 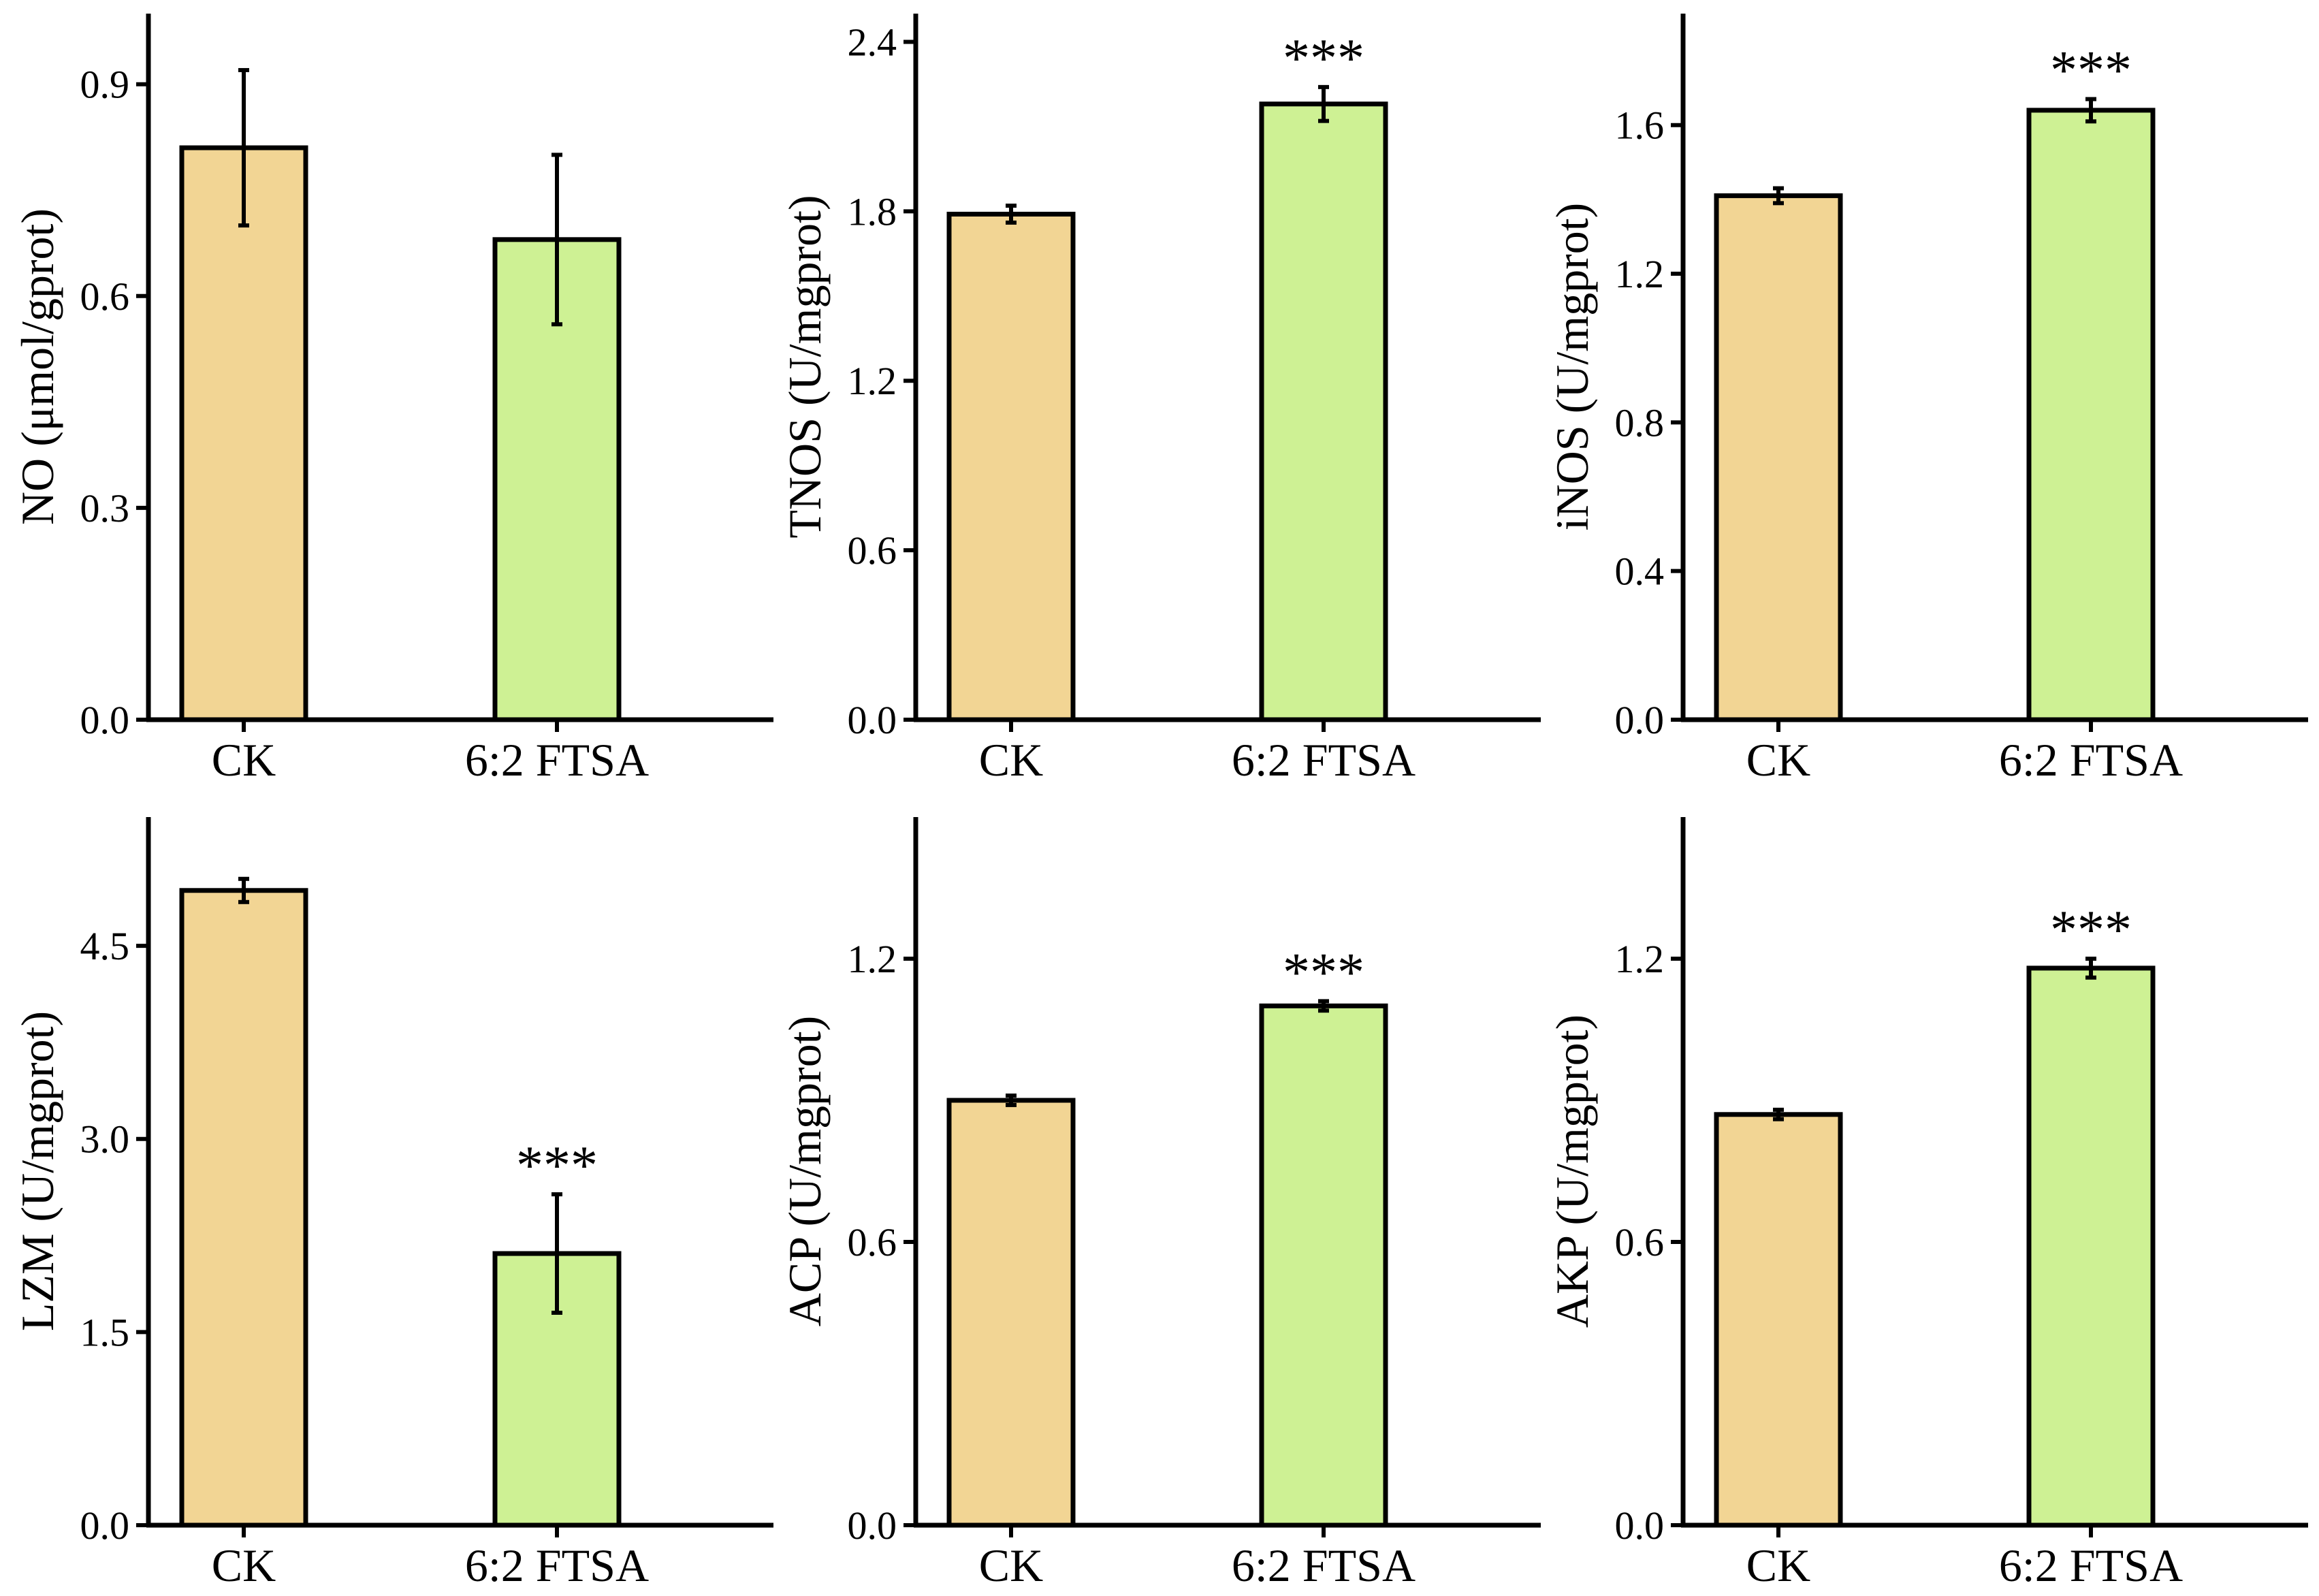 I want to click on y-axis-title: TNOS (U/mgprot), so click(x=805, y=366).